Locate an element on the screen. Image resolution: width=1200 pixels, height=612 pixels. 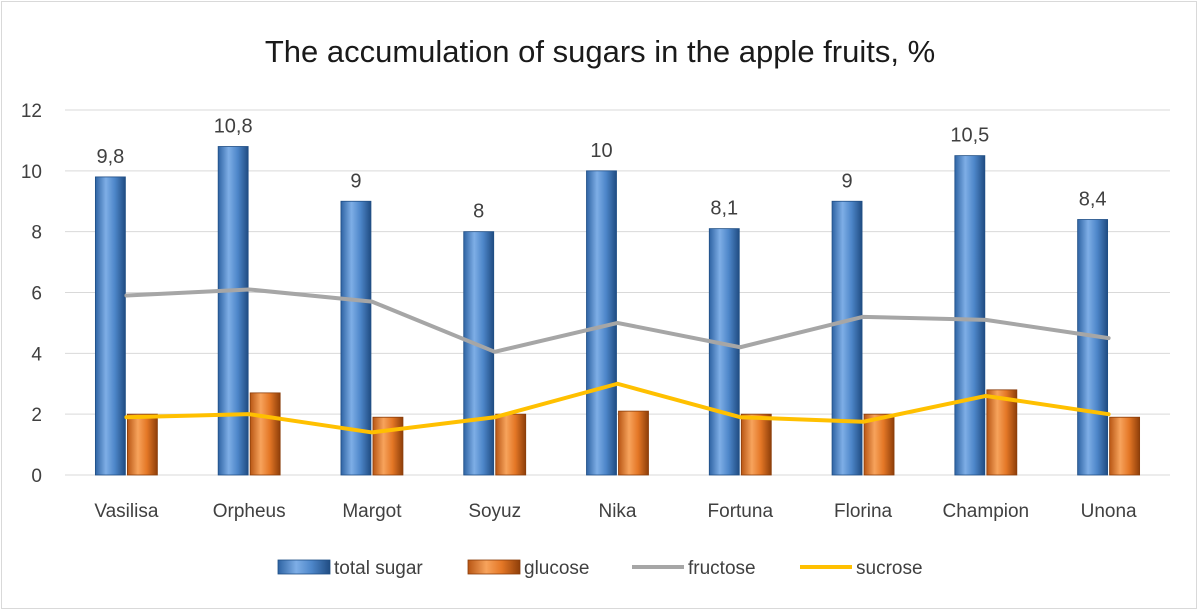
y-tick-label: 0 is located at coordinates (36, 476).